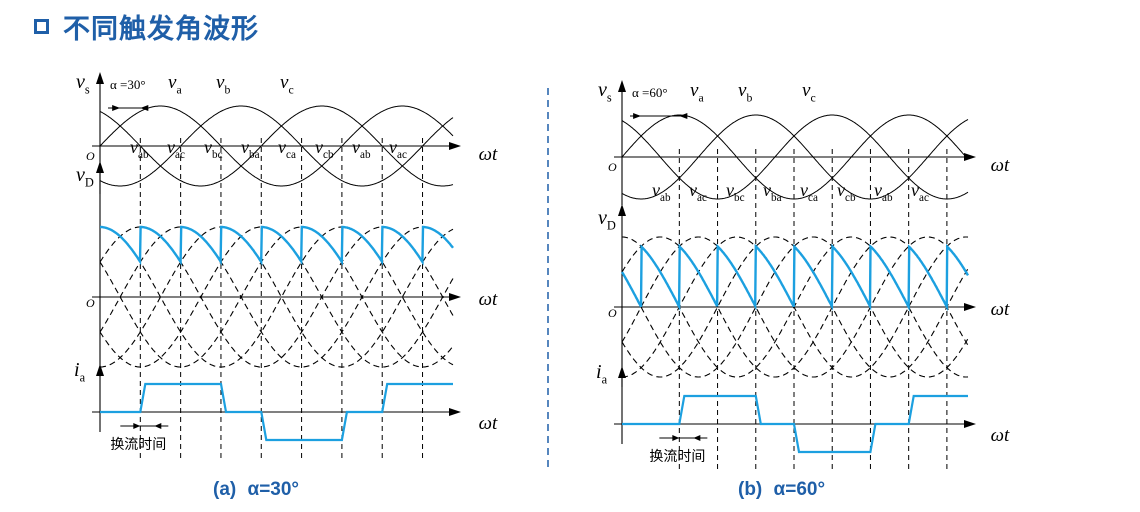 This screenshot has width=1140, height=512. What do you see at coordinates (650, 92) in the screenshot?
I see `alpha-label: α =60°` at bounding box center [650, 92].